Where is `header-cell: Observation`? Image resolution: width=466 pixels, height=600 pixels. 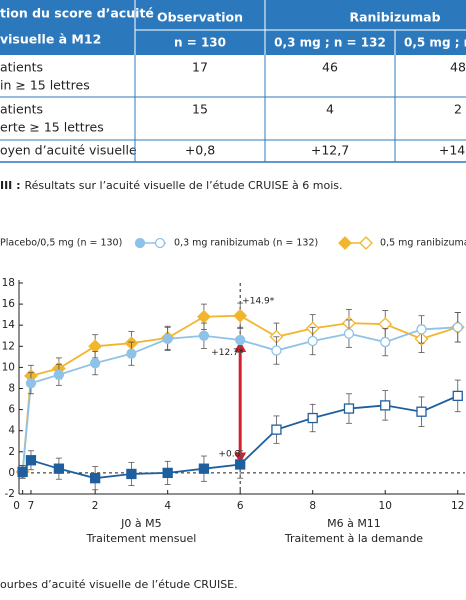
header-cell: Observation is located at coordinates (200, 17).